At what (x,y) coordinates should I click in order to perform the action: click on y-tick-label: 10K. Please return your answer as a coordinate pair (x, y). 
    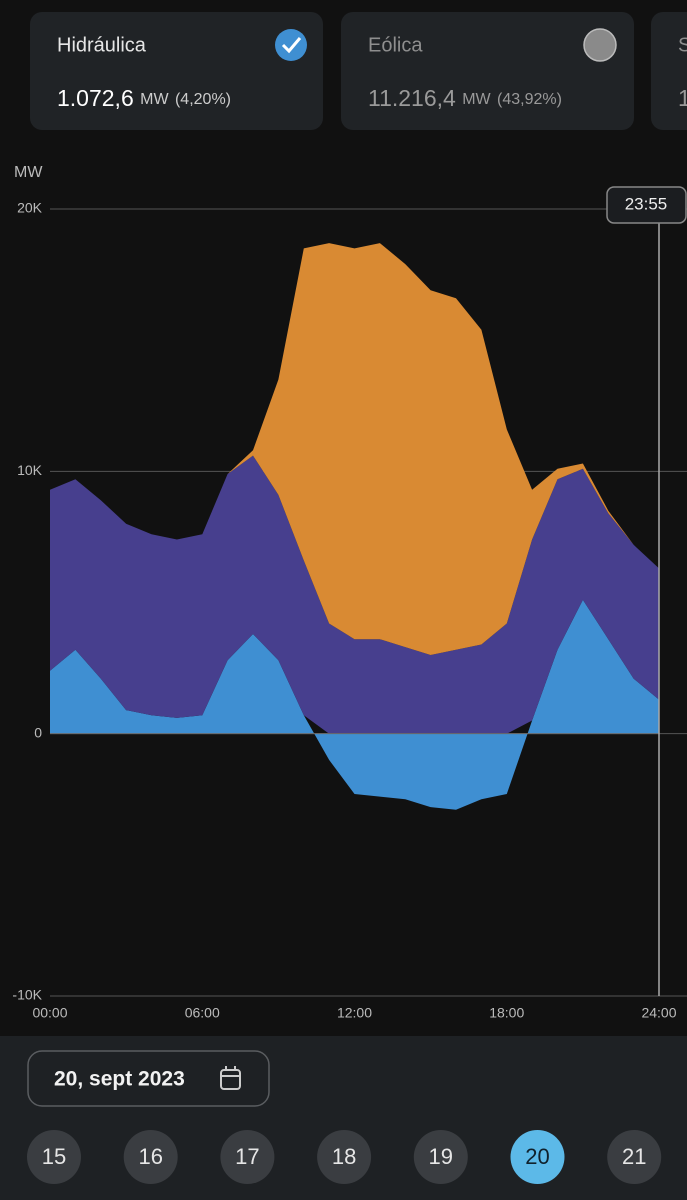
    Looking at the image, I should click on (30, 470).